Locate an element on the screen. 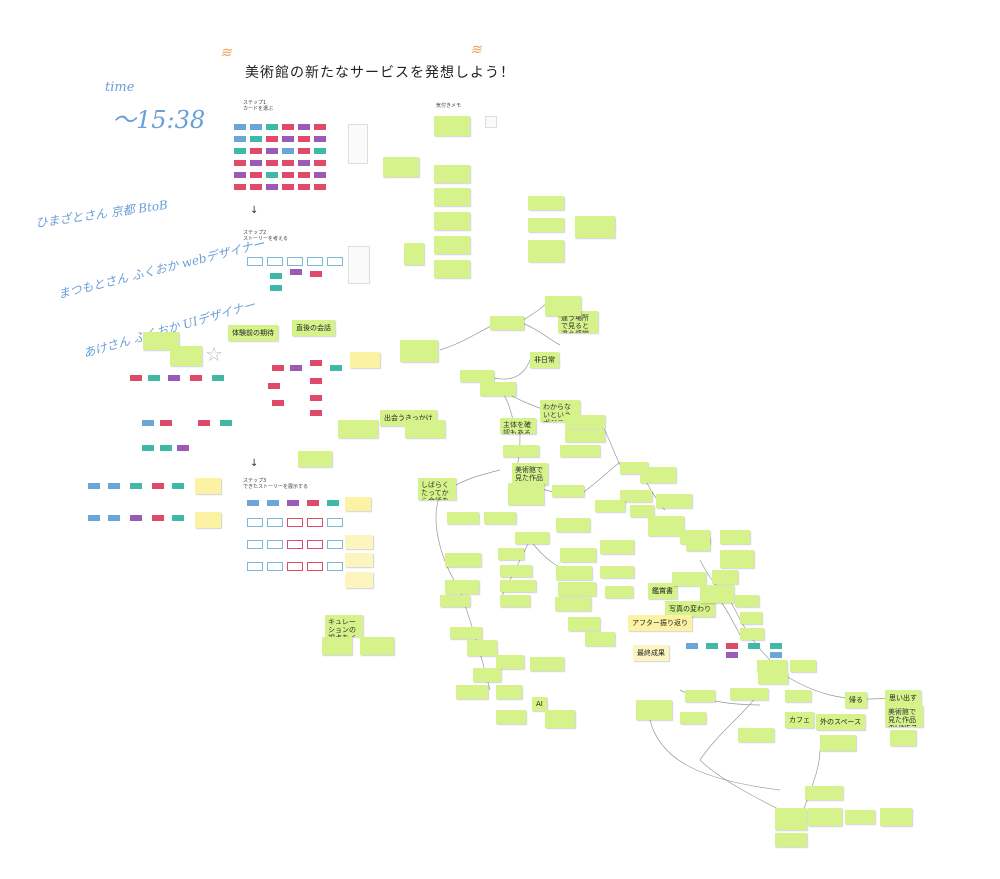 The image size is (1000, 879). topic-outside-space: 外のスペース is located at coordinates (841, 722).